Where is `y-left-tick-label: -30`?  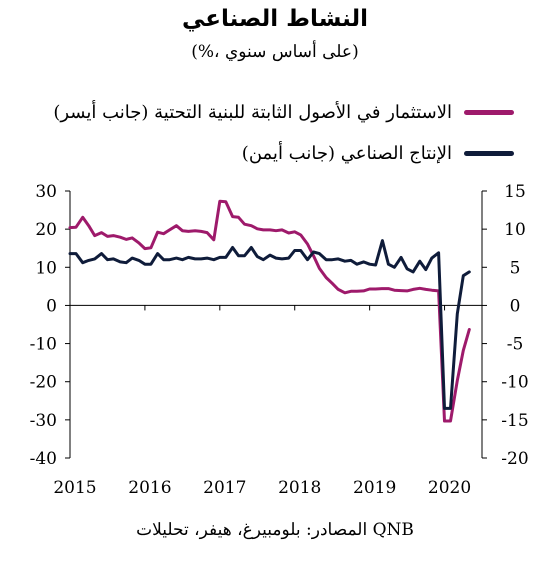 y-left-tick-label: -30 is located at coordinates (43, 421).